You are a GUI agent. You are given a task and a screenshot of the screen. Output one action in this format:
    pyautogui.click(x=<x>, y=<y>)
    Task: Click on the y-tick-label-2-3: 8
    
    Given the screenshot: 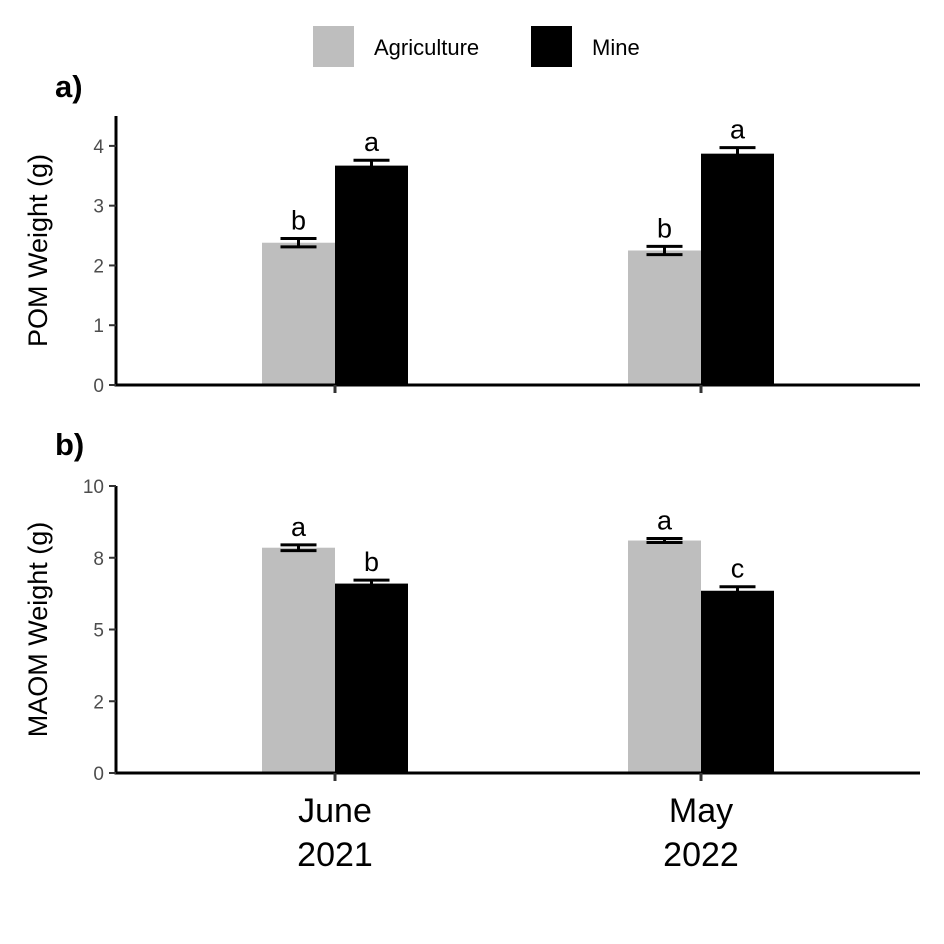 What is the action you would take?
    pyautogui.click(x=98, y=559)
    